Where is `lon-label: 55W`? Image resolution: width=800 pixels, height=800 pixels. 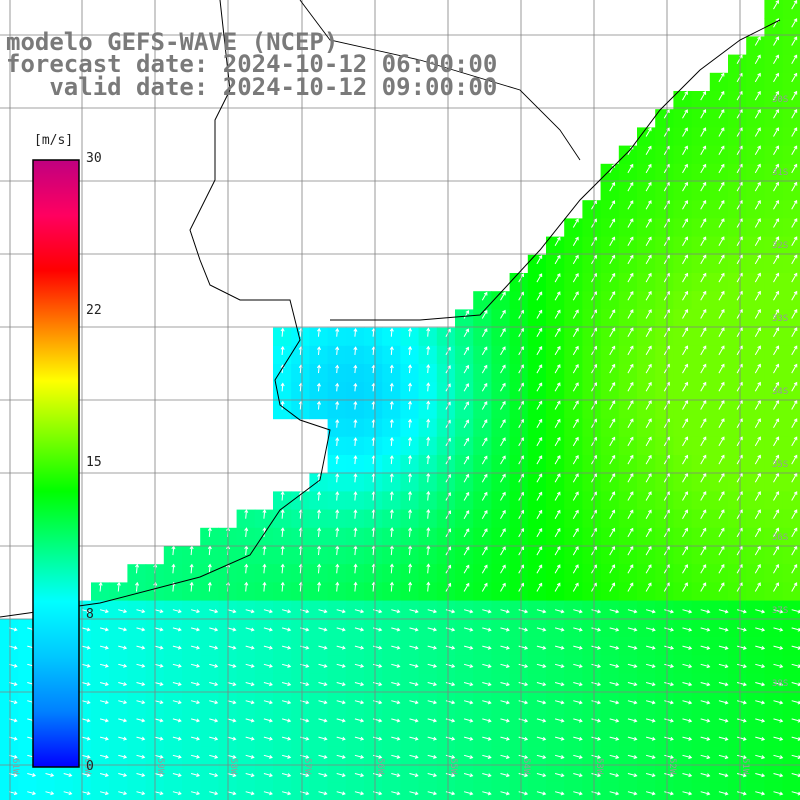
lon-label: 55W is located at coordinates (453, 766).